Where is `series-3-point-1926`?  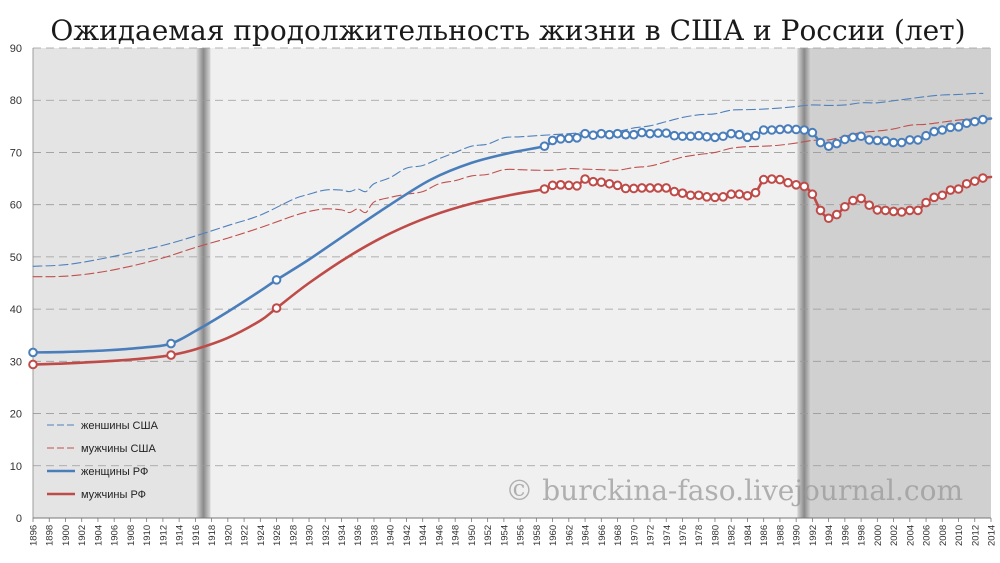 series-3-point-1926 is located at coordinates (276, 308).